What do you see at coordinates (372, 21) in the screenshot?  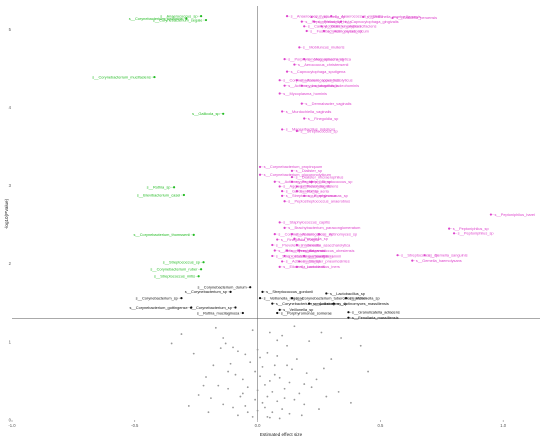 I see `point-label: s__Capnocytophaga_gingivalis` at bounding box center [372, 21].